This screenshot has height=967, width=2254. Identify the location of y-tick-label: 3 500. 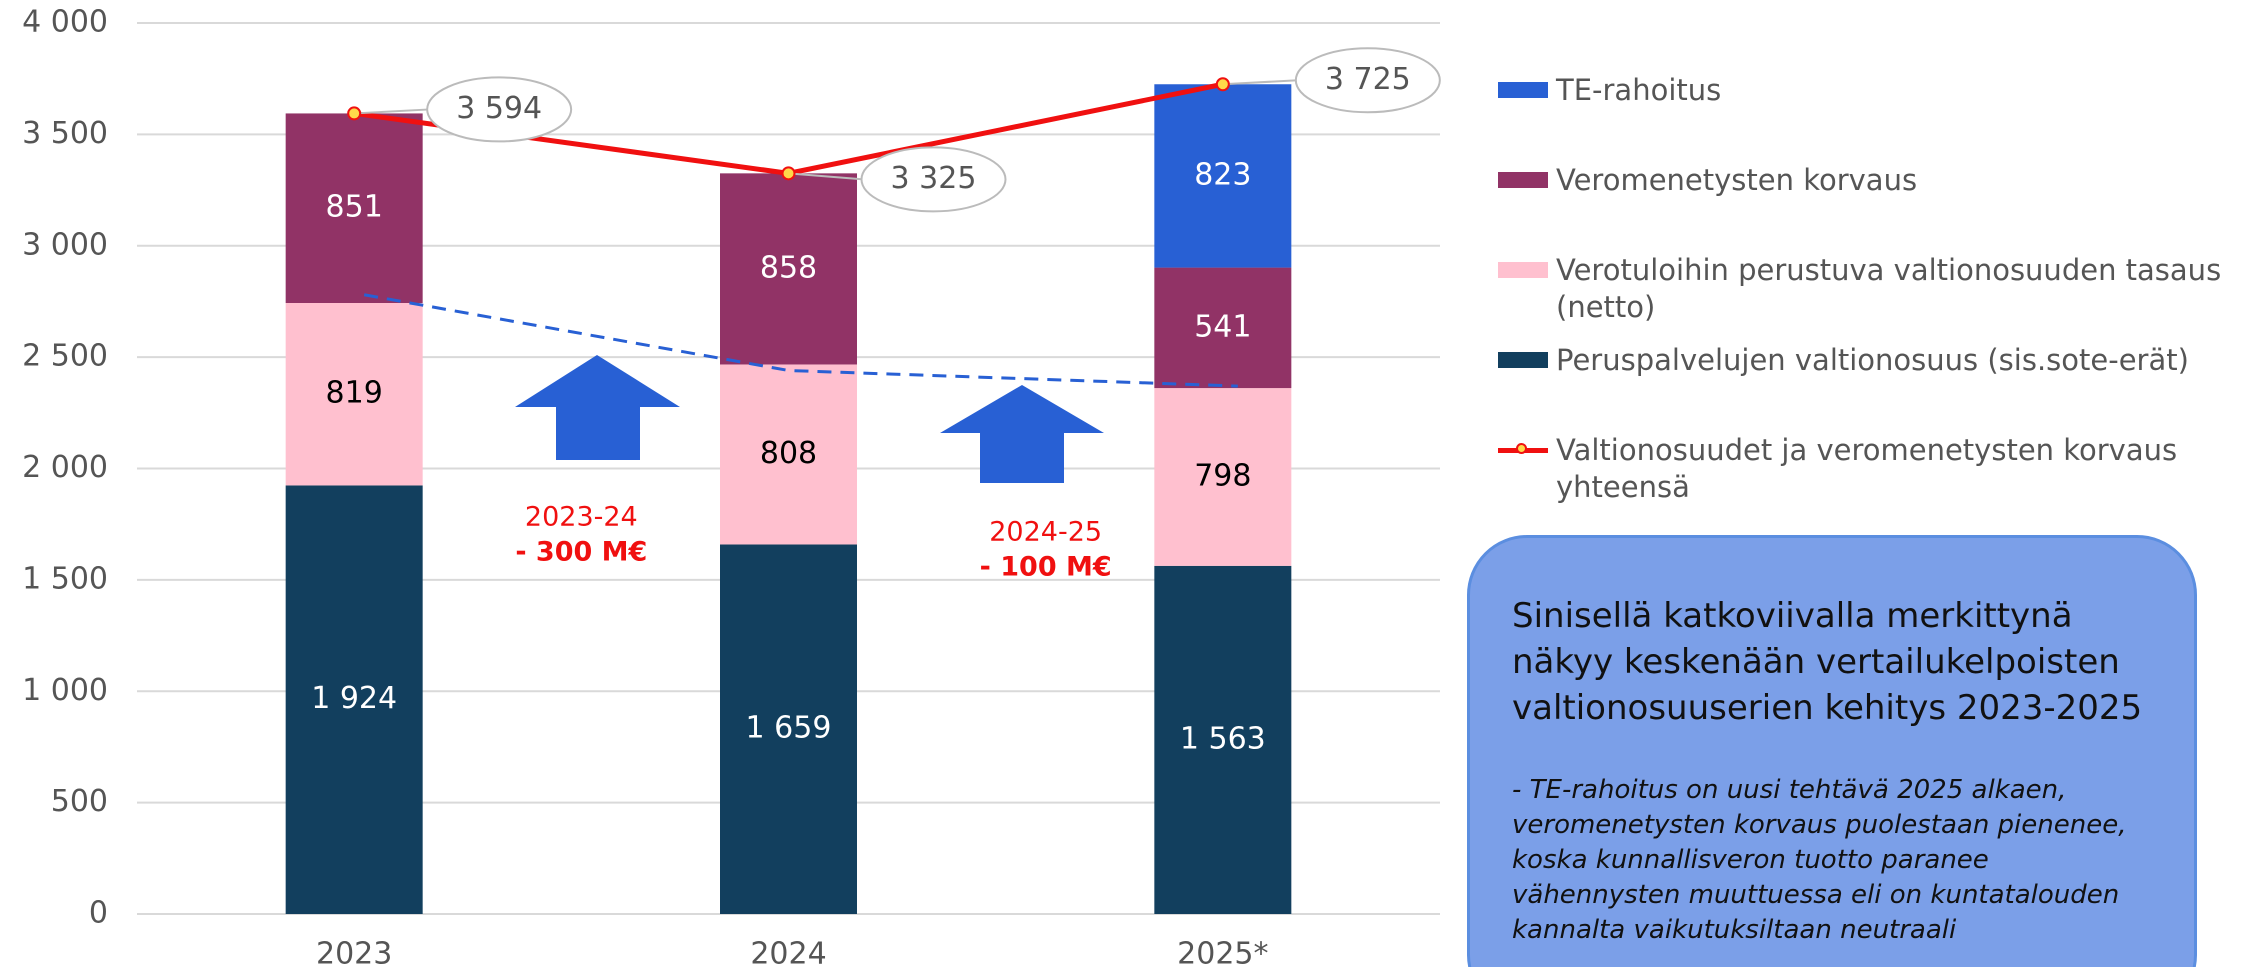
(65, 133).